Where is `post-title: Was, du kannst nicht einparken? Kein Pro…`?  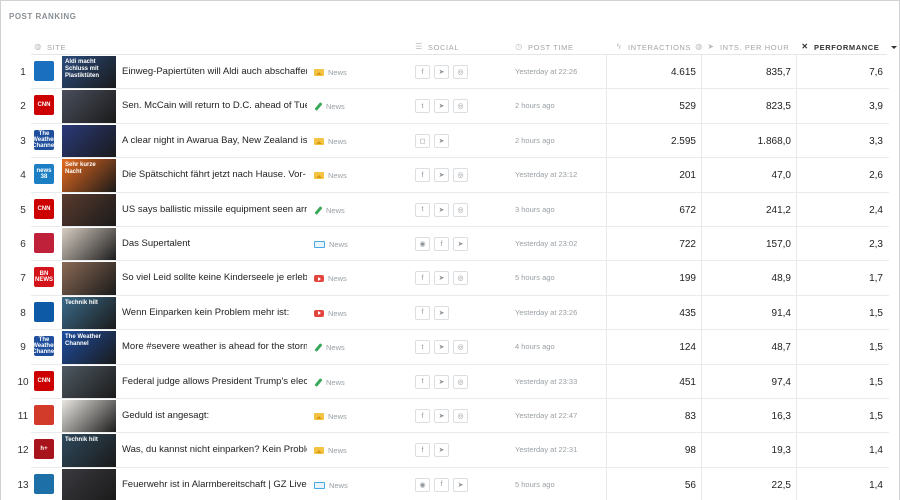
post-title: Was, du kannst nicht einparken? Kein Pro… is located at coordinates (214, 450).